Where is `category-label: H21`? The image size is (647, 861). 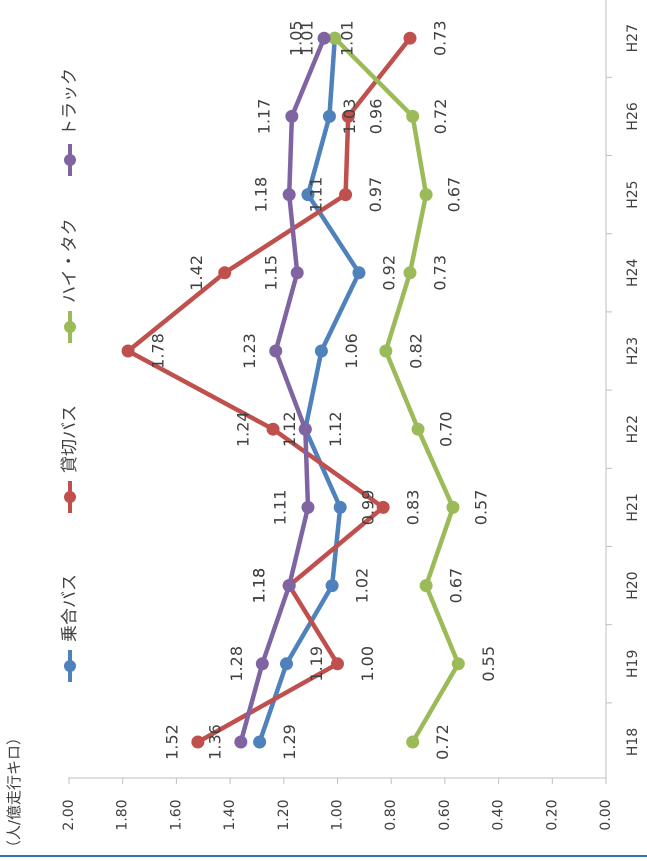 category-label: H21 is located at coordinates (633, 507).